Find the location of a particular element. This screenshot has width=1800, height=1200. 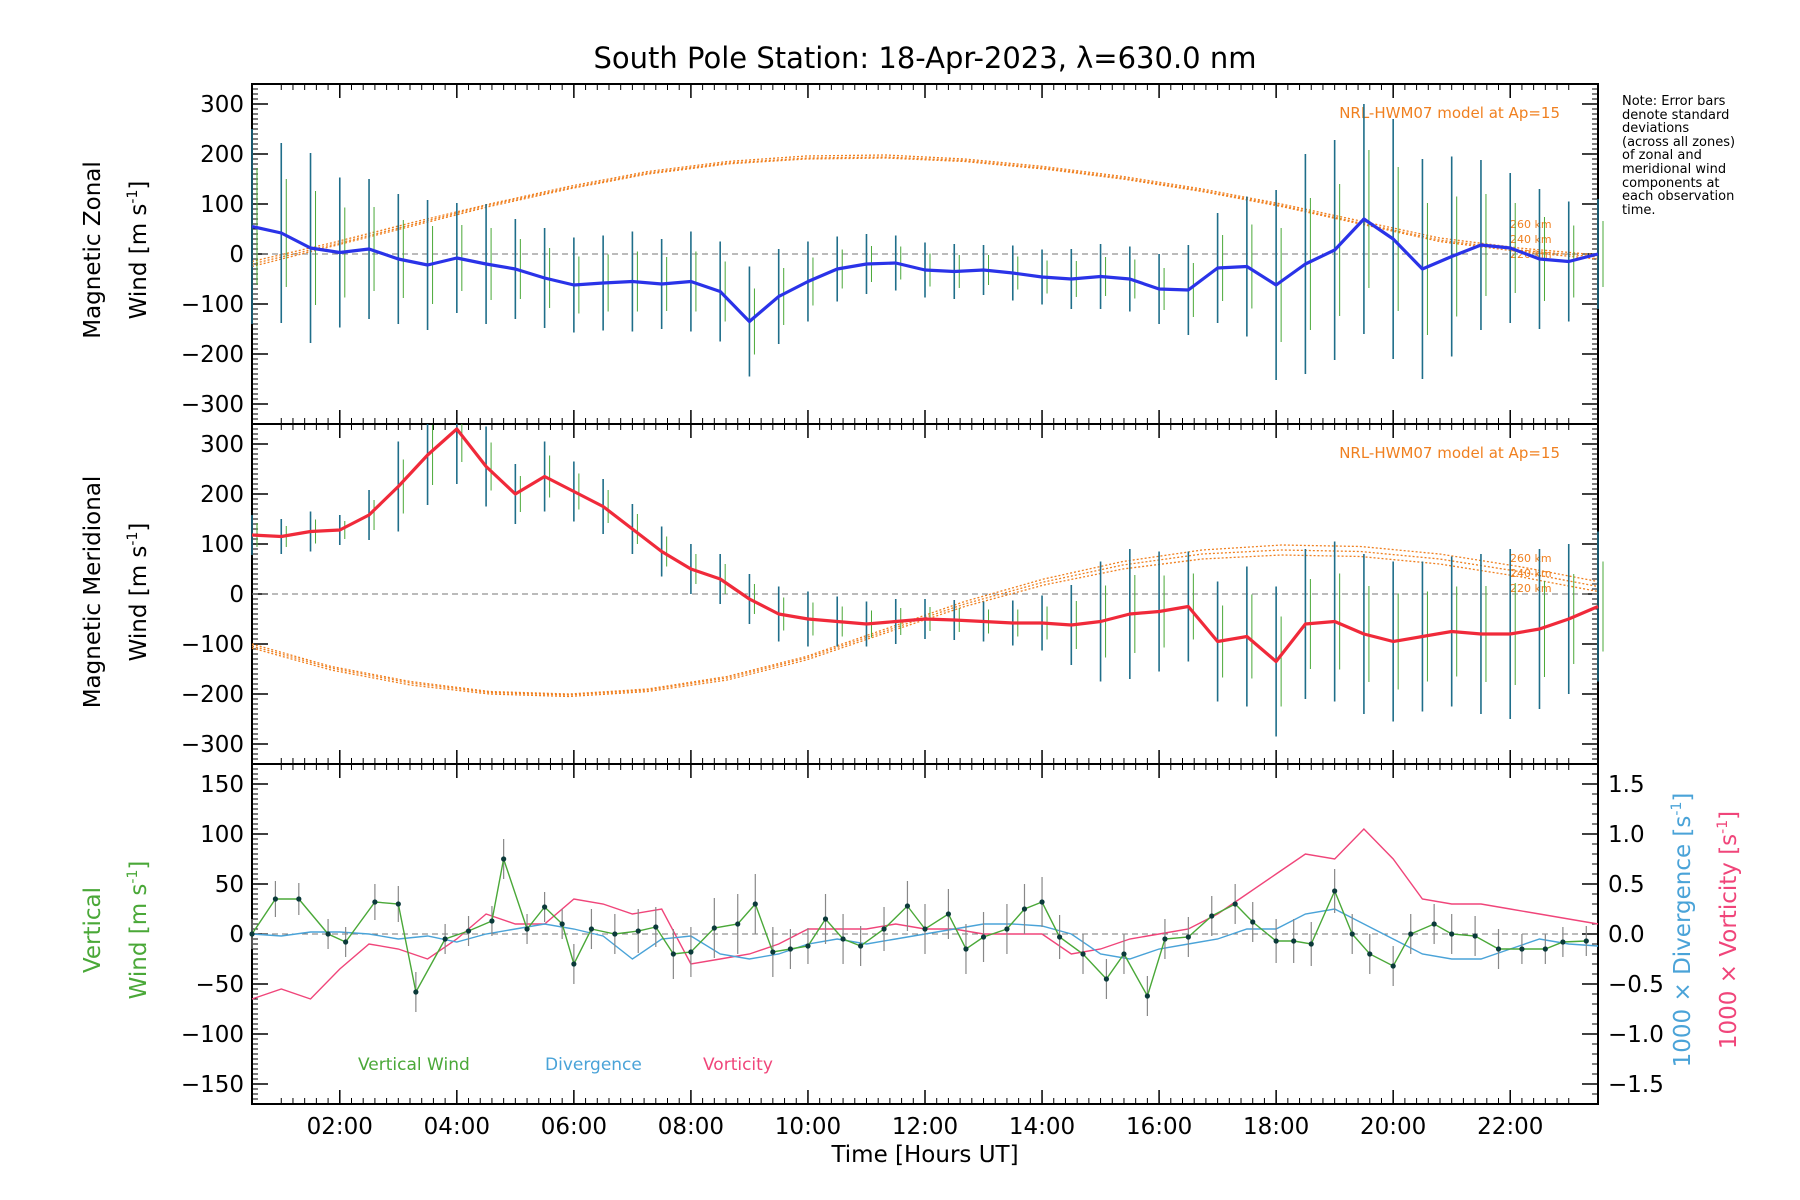

x-tick-label: 02:00 is located at coordinates (340, 1127).